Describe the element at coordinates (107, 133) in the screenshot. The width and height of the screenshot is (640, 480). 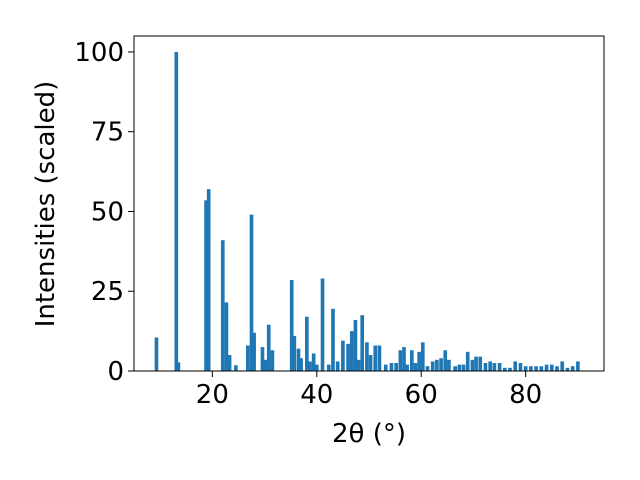
I see `y-tick-label: 75` at that location.